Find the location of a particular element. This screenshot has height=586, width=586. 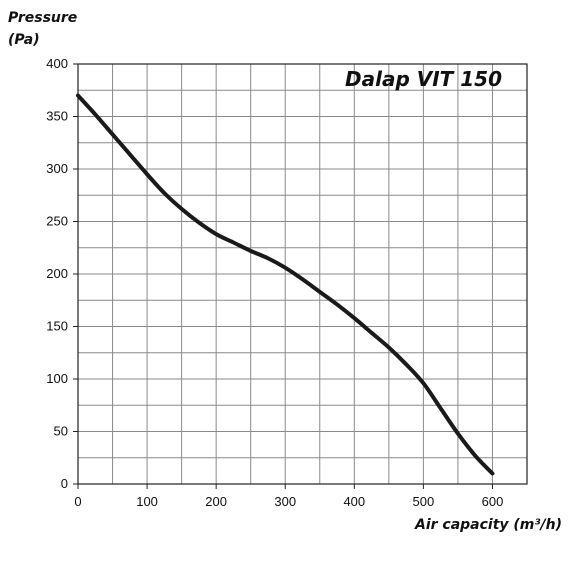

x-tick-label: 400 is located at coordinates (354, 501).